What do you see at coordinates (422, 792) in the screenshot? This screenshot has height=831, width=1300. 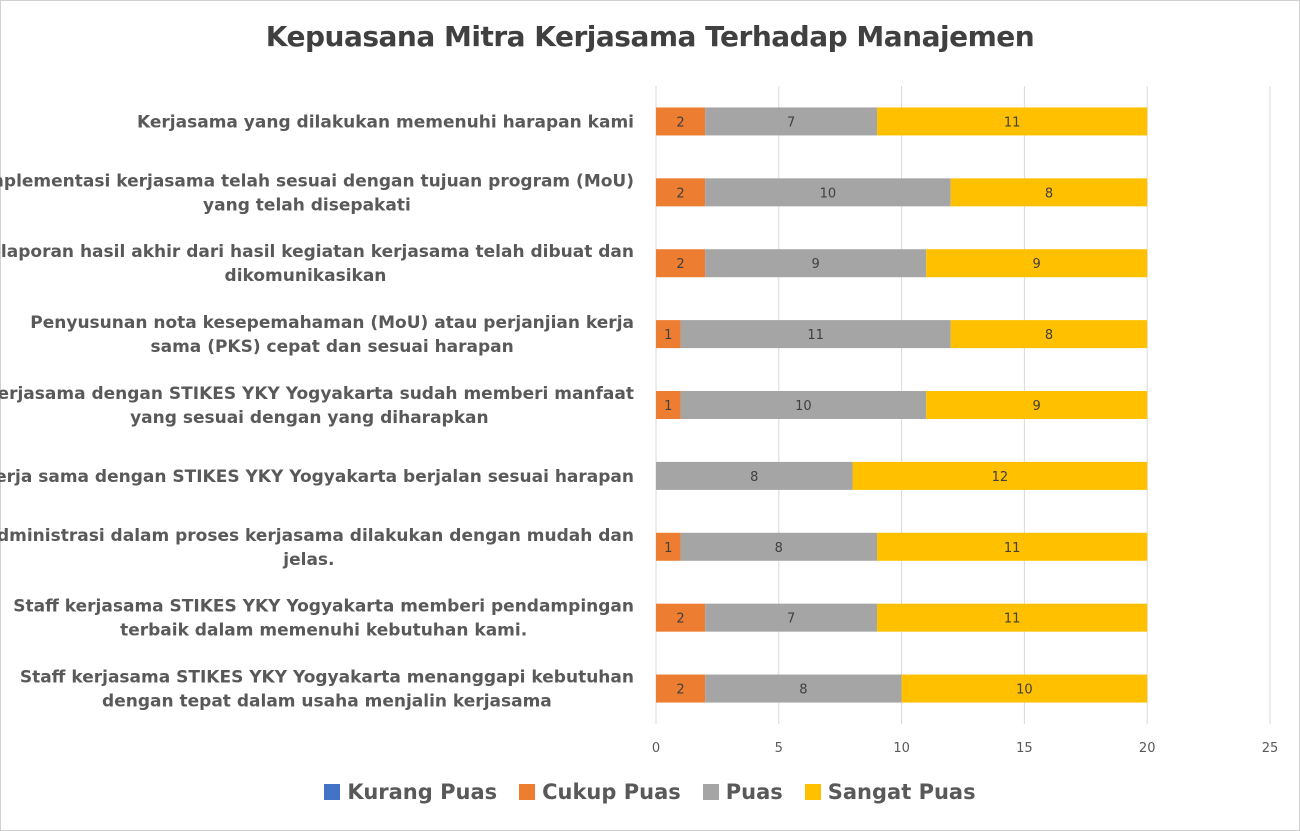 I see `legend-label: Kurang Puas` at bounding box center [422, 792].